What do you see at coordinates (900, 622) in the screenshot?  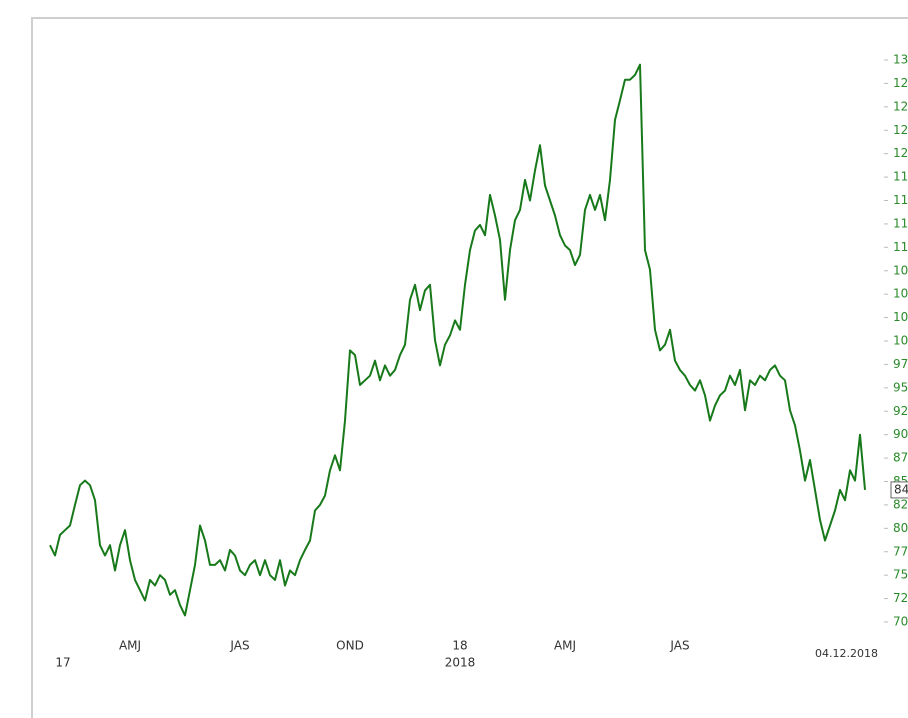 I see `y-tick-label: 70` at bounding box center [900, 622].